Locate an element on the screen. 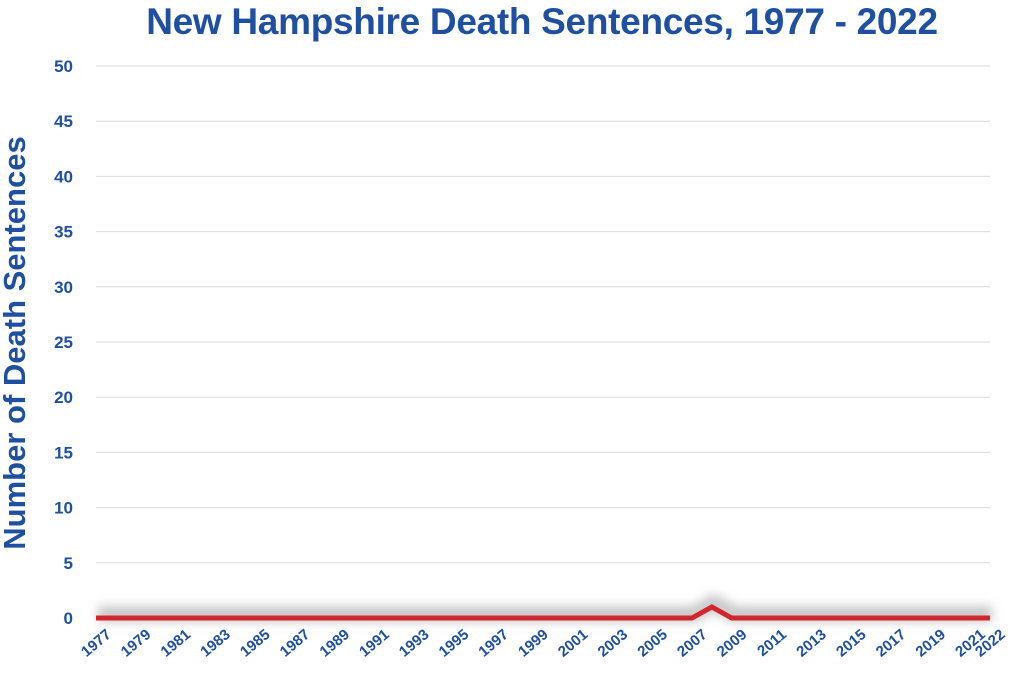  x-tick-label: 2009 is located at coordinates (732, 643).